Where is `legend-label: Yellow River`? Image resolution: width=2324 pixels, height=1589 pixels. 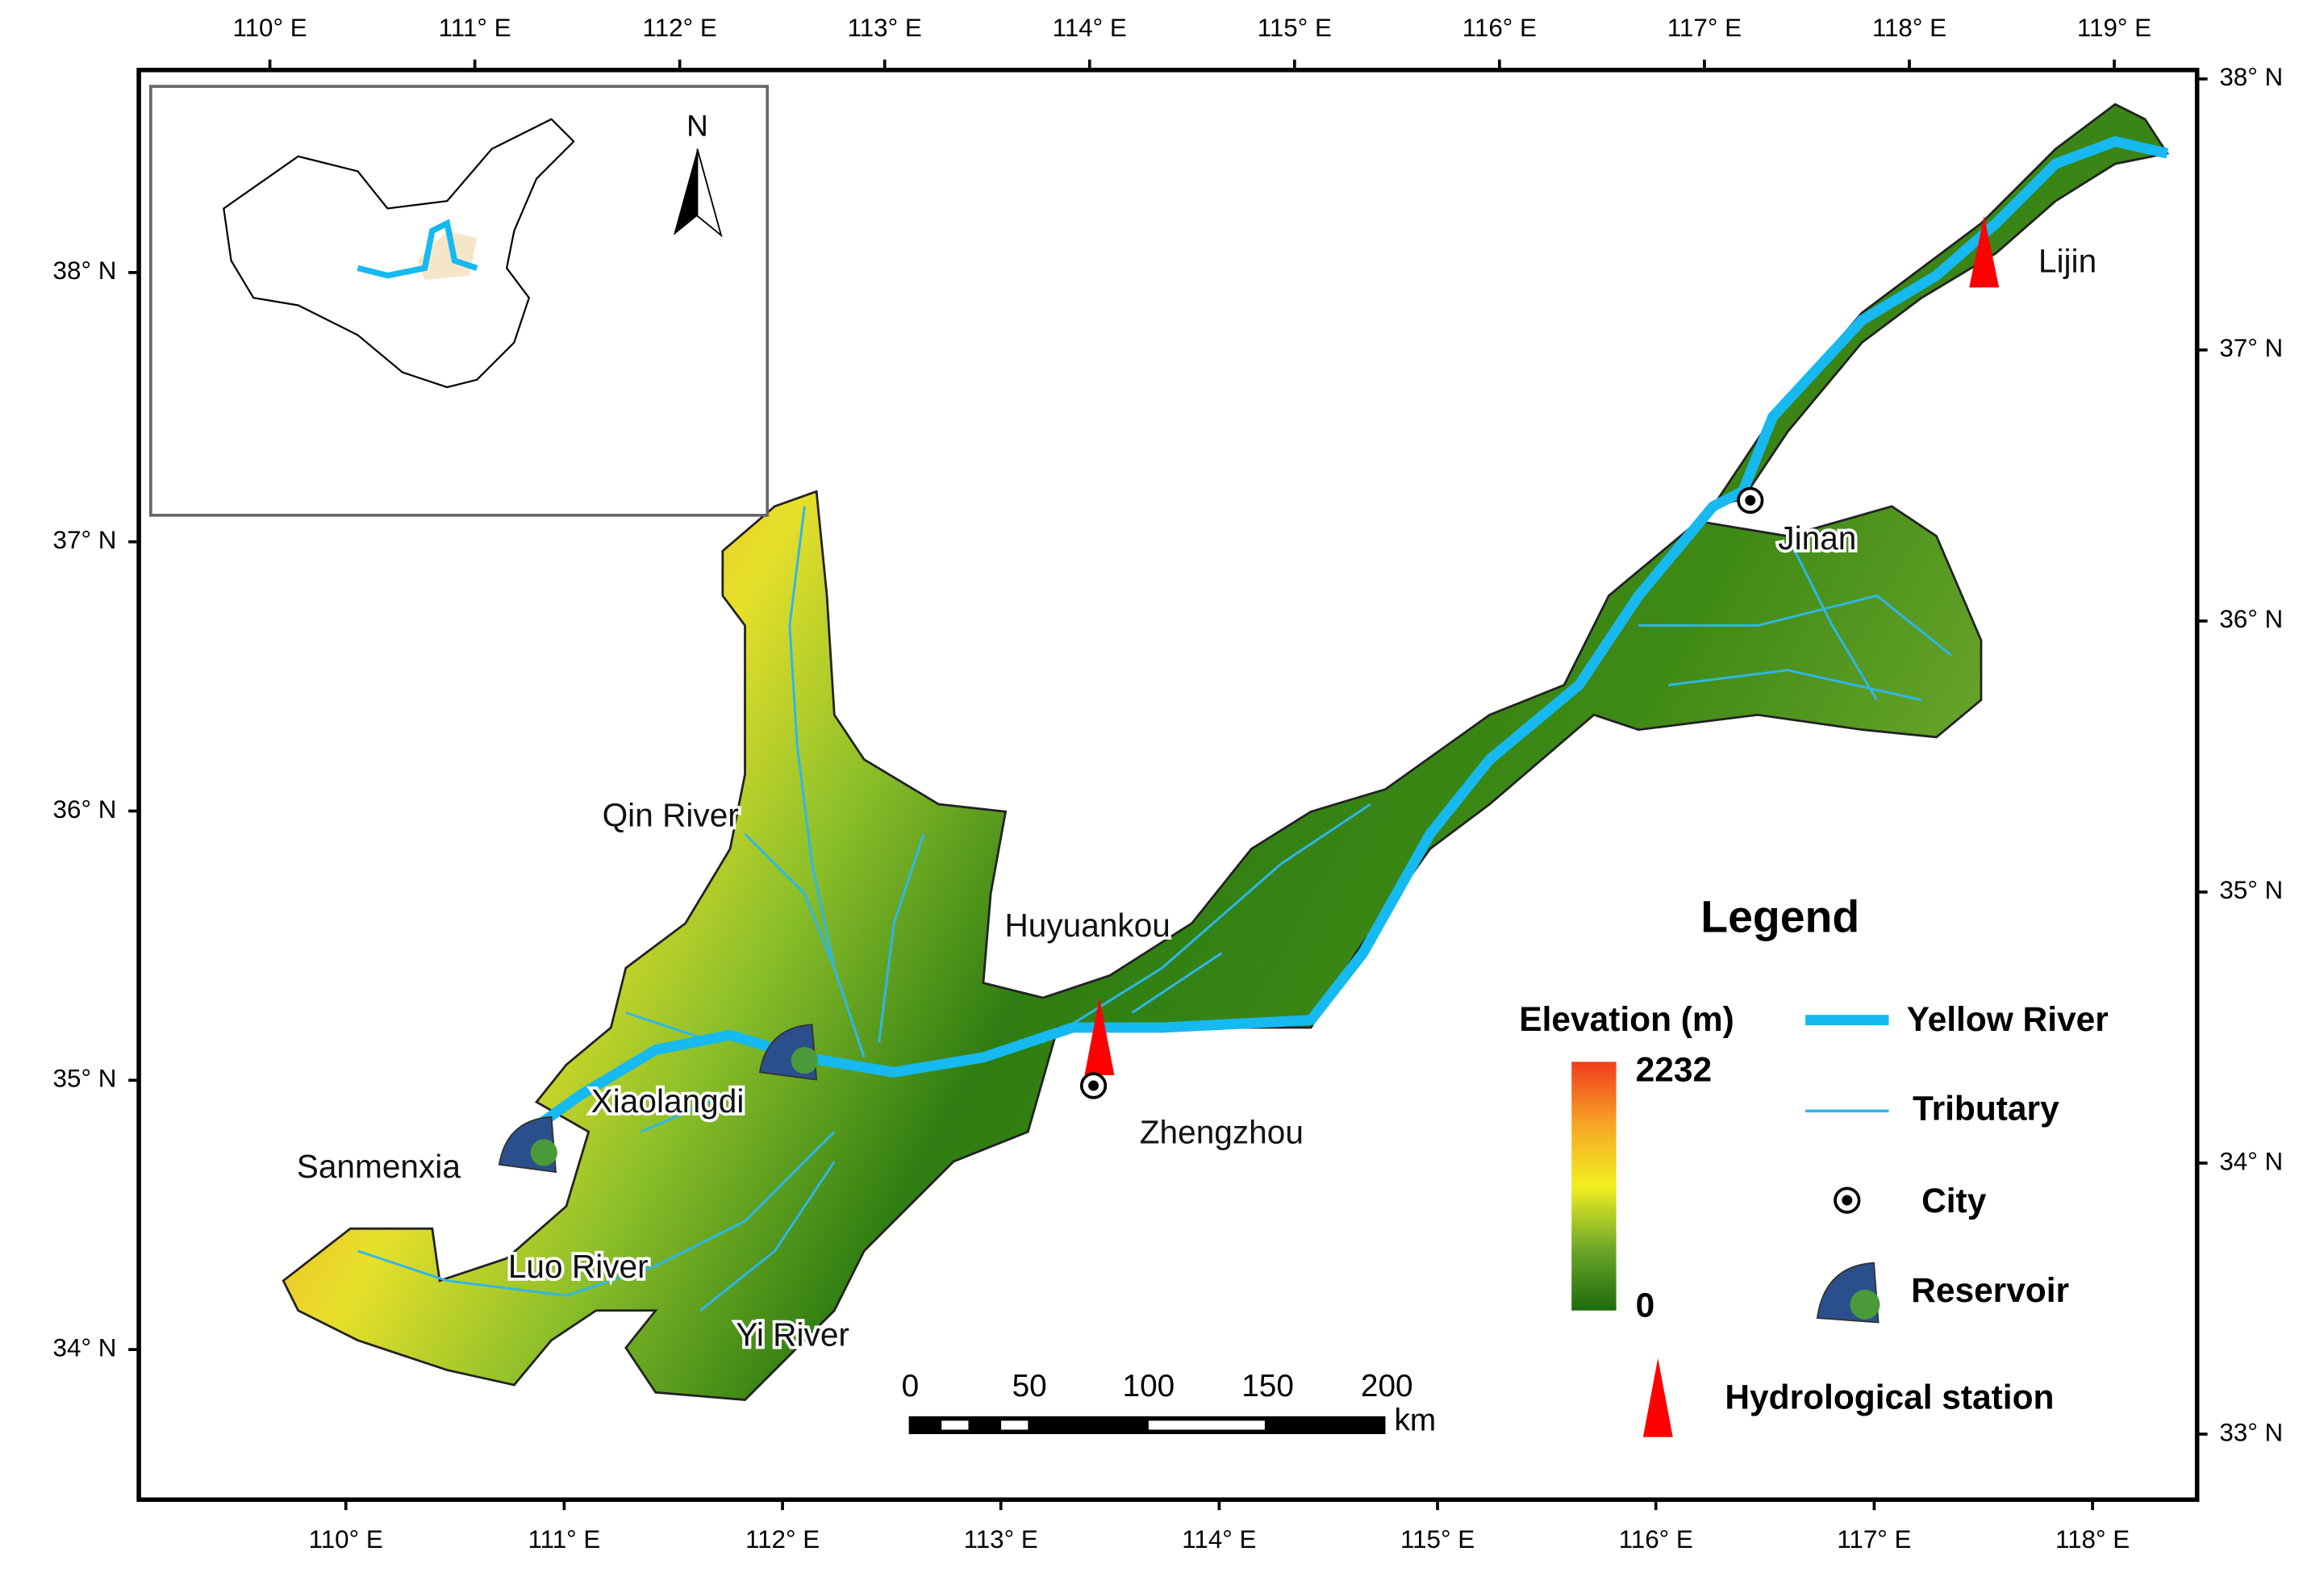 legend-label: Yellow River is located at coordinates (2008, 1019).